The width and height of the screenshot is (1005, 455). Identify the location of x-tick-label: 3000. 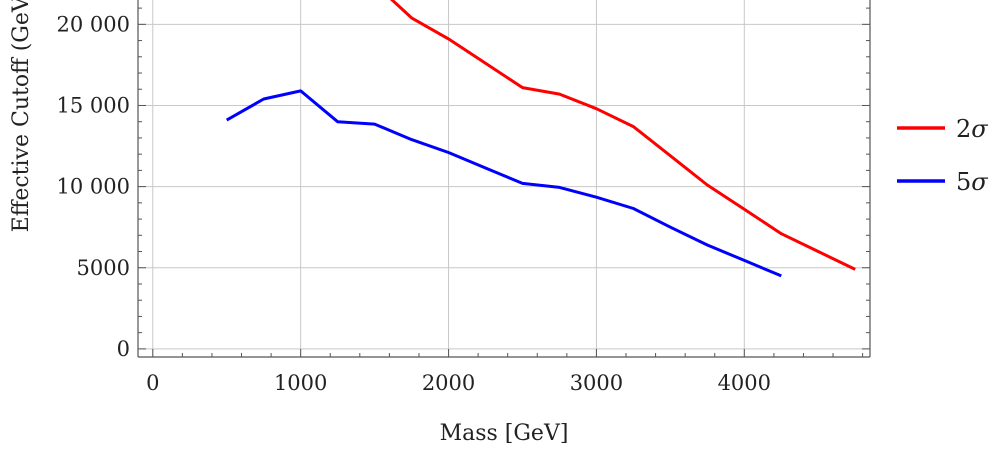
(596, 383).